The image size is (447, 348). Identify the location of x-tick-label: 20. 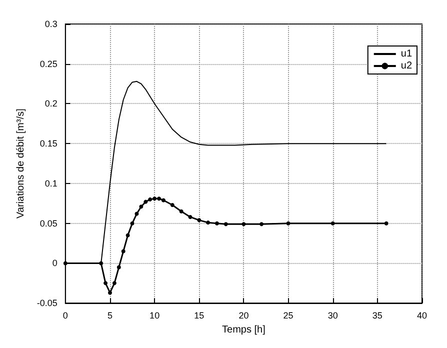
(243, 315).